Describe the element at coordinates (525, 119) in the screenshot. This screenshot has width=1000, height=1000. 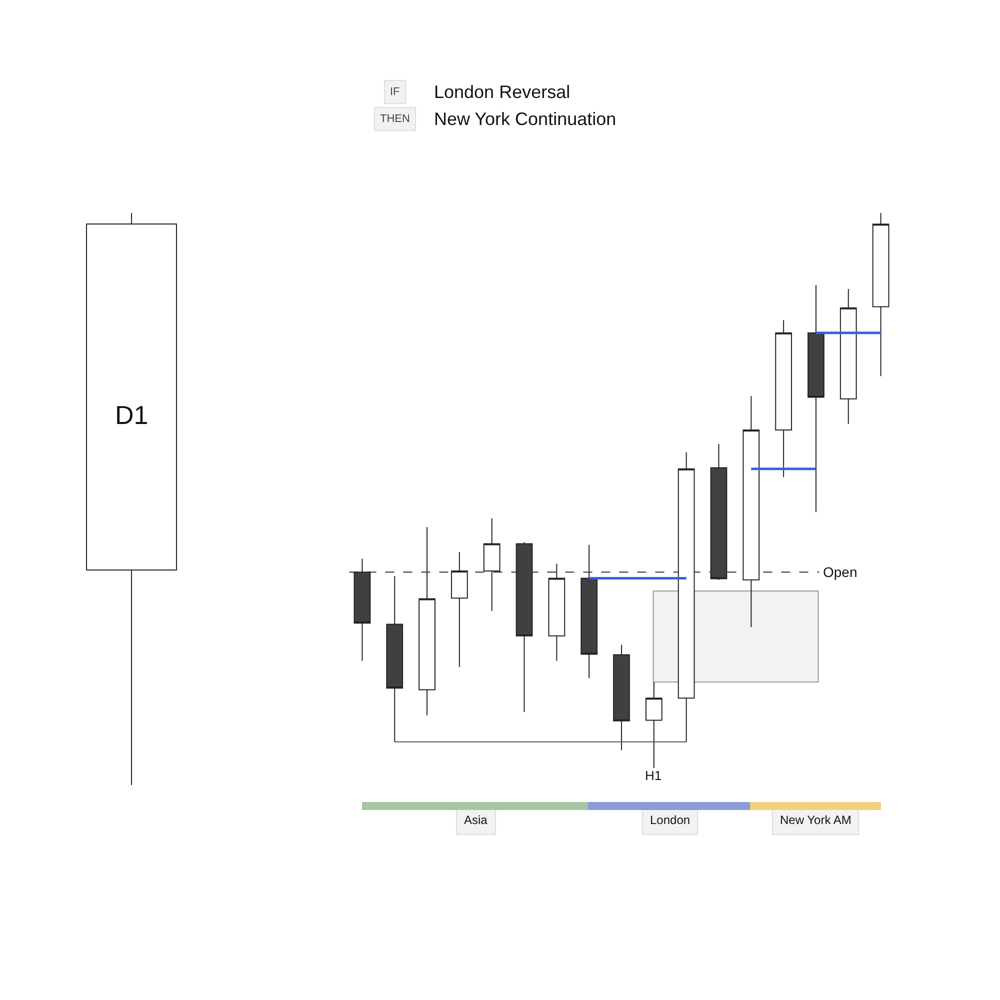
I see `text: New York Continuation` at that location.